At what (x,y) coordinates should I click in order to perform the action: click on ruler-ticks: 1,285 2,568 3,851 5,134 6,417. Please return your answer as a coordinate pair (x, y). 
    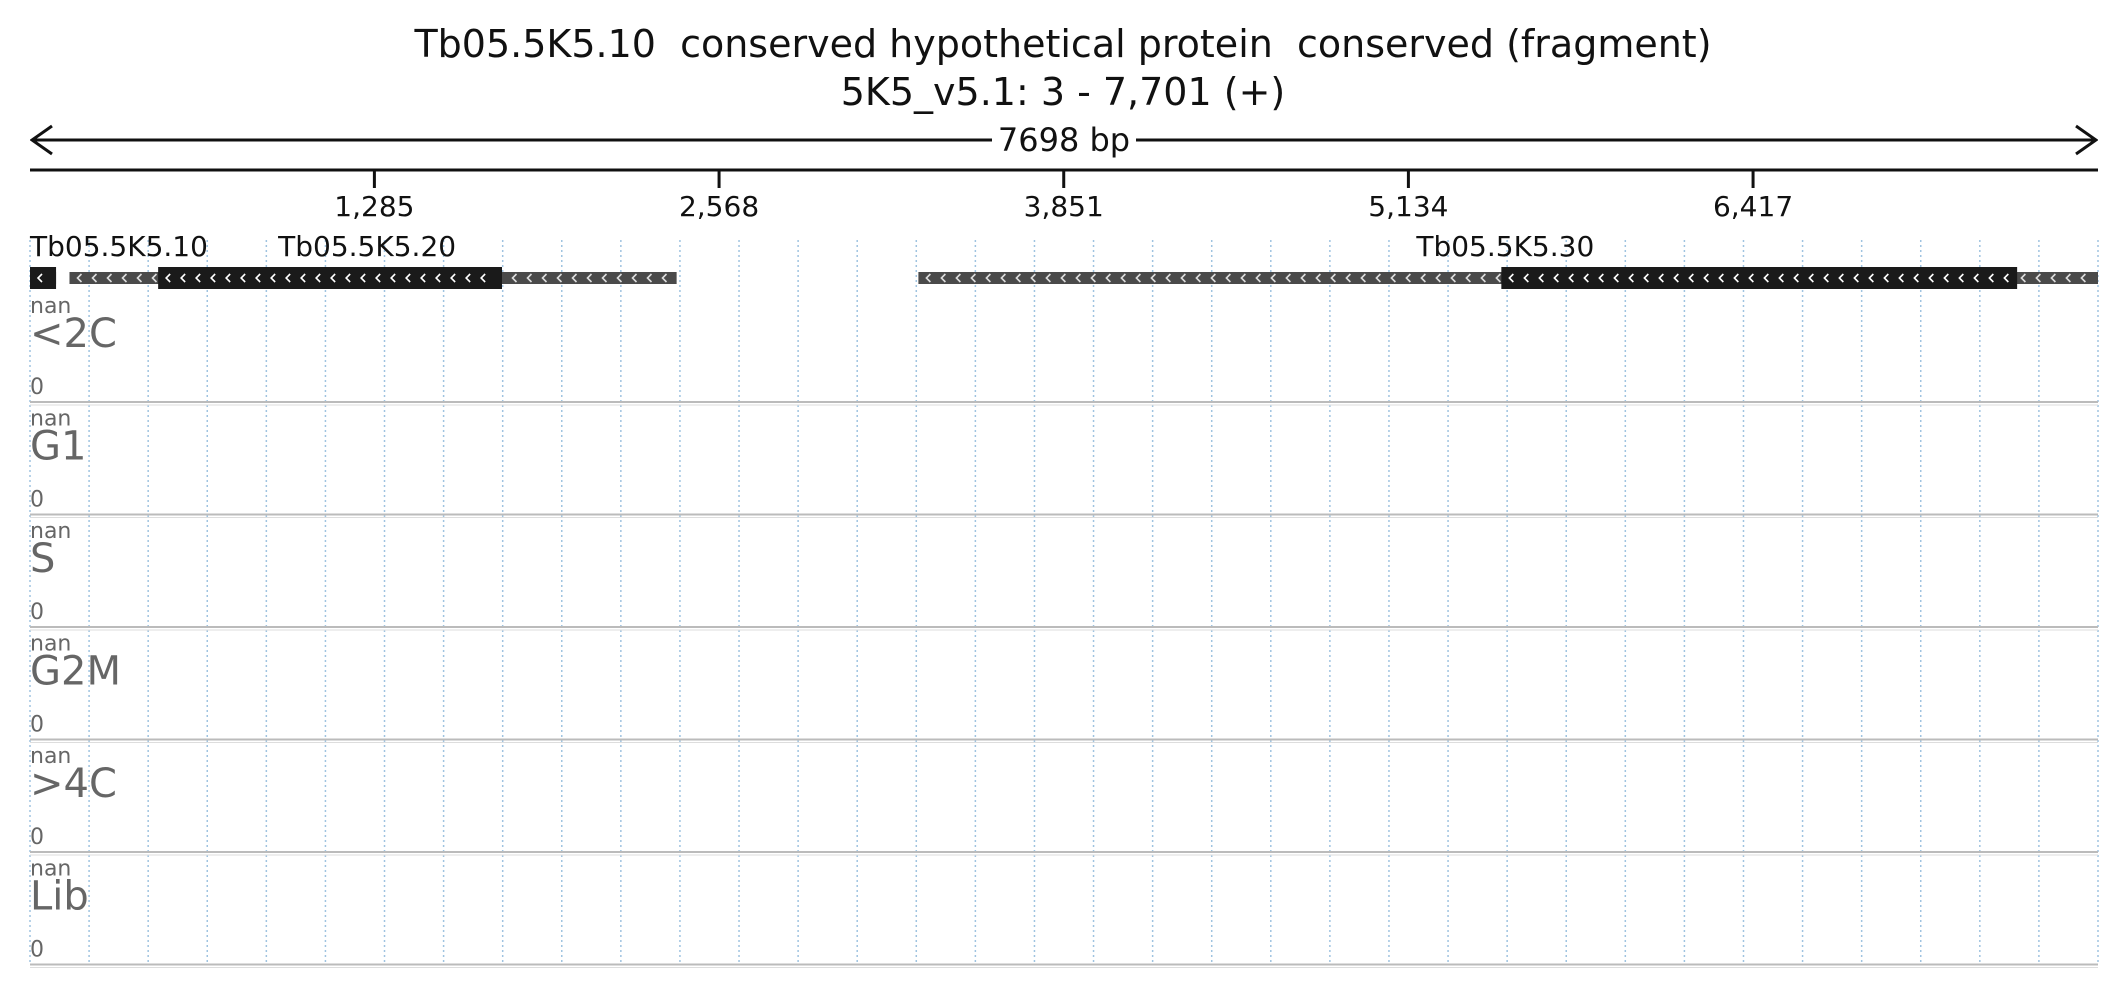
    Looking at the image, I should click on (1063, 196).